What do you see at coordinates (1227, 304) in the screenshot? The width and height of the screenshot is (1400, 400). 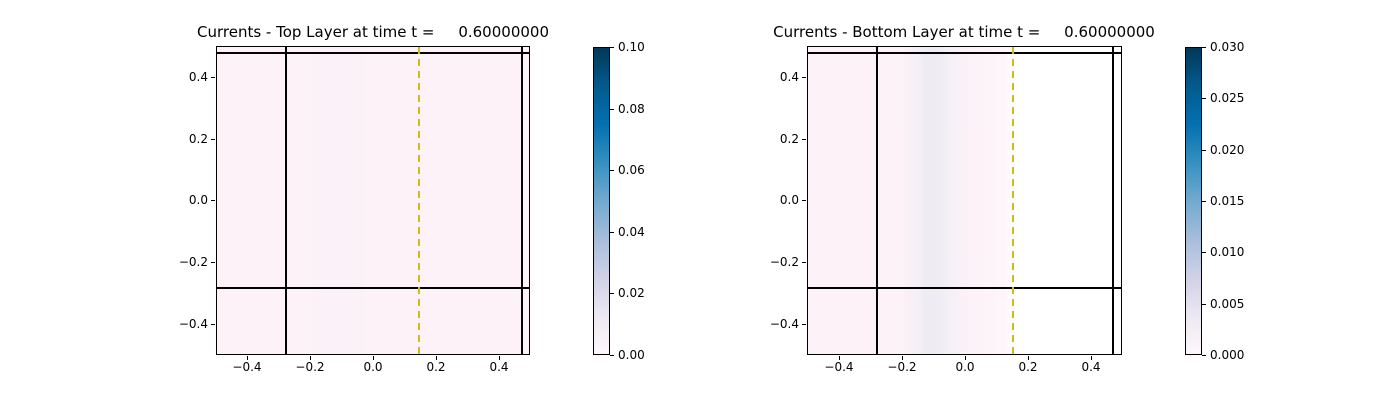 I see `colorbar-tick-label: 0.005` at bounding box center [1227, 304].